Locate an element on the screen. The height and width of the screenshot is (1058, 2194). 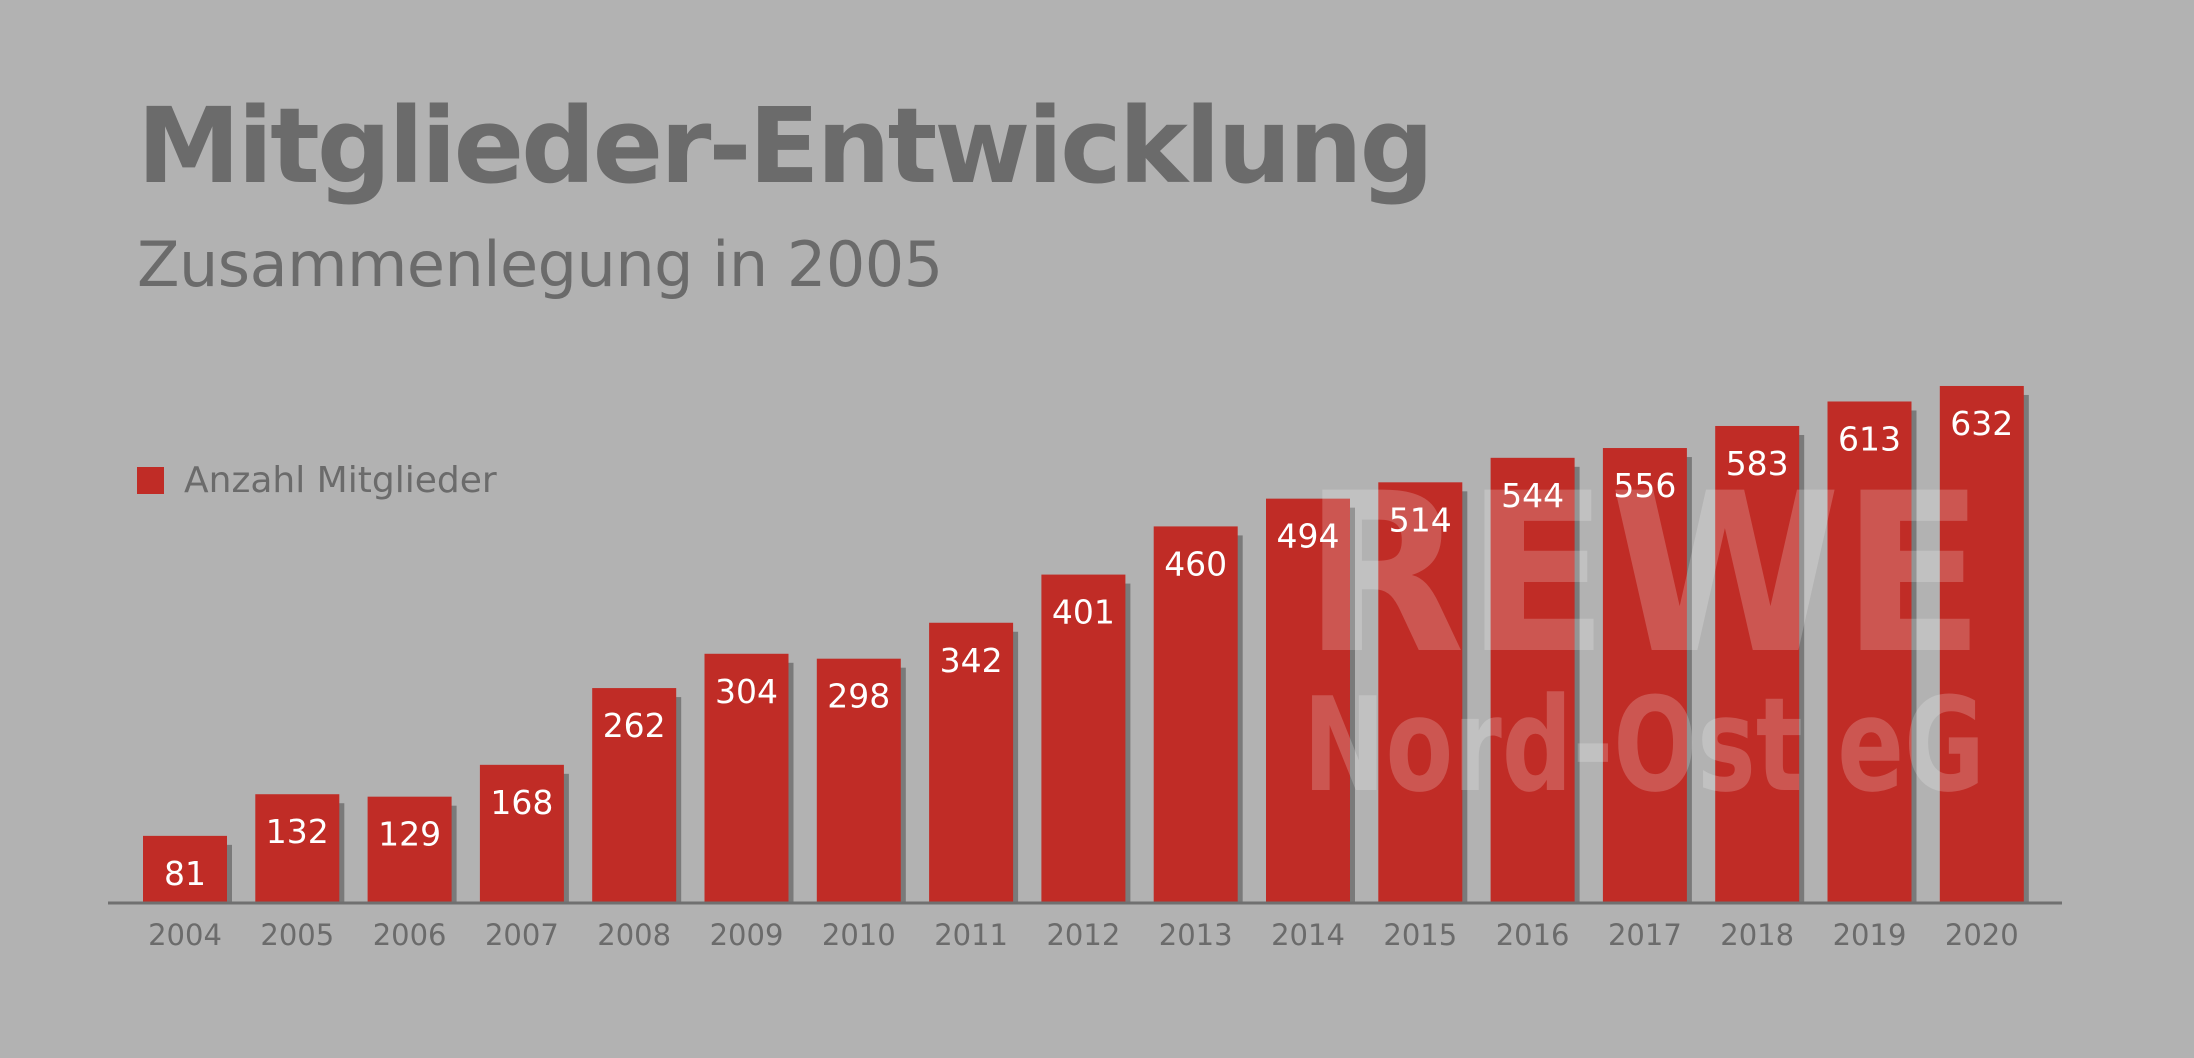
bar-2018 is located at coordinates (1757, 663).